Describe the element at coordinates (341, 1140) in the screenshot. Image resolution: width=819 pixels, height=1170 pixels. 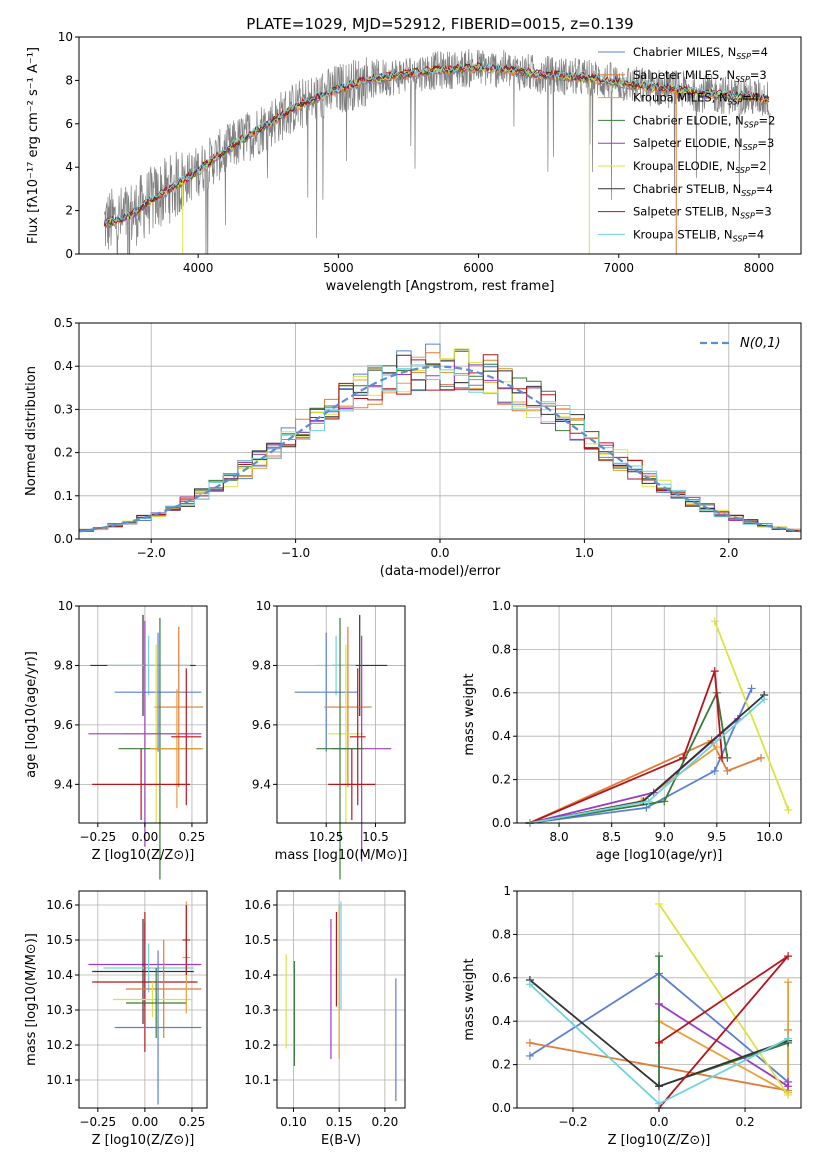
I see `x-axis-label: E(B-V)` at that location.